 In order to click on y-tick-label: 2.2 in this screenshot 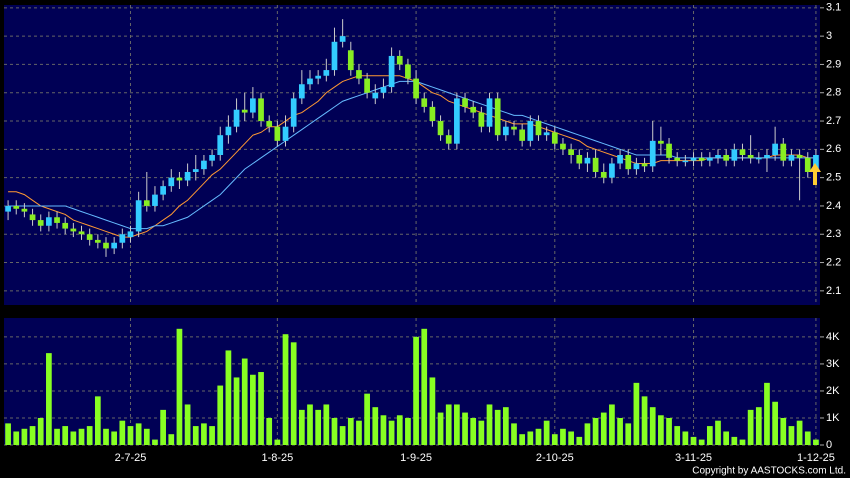, I will do `click(833, 262)`.